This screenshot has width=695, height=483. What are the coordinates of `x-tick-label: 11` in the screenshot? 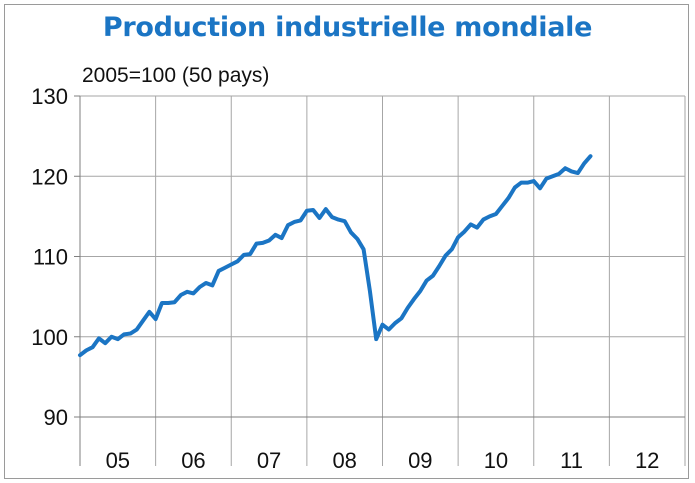 It's located at (571, 460).